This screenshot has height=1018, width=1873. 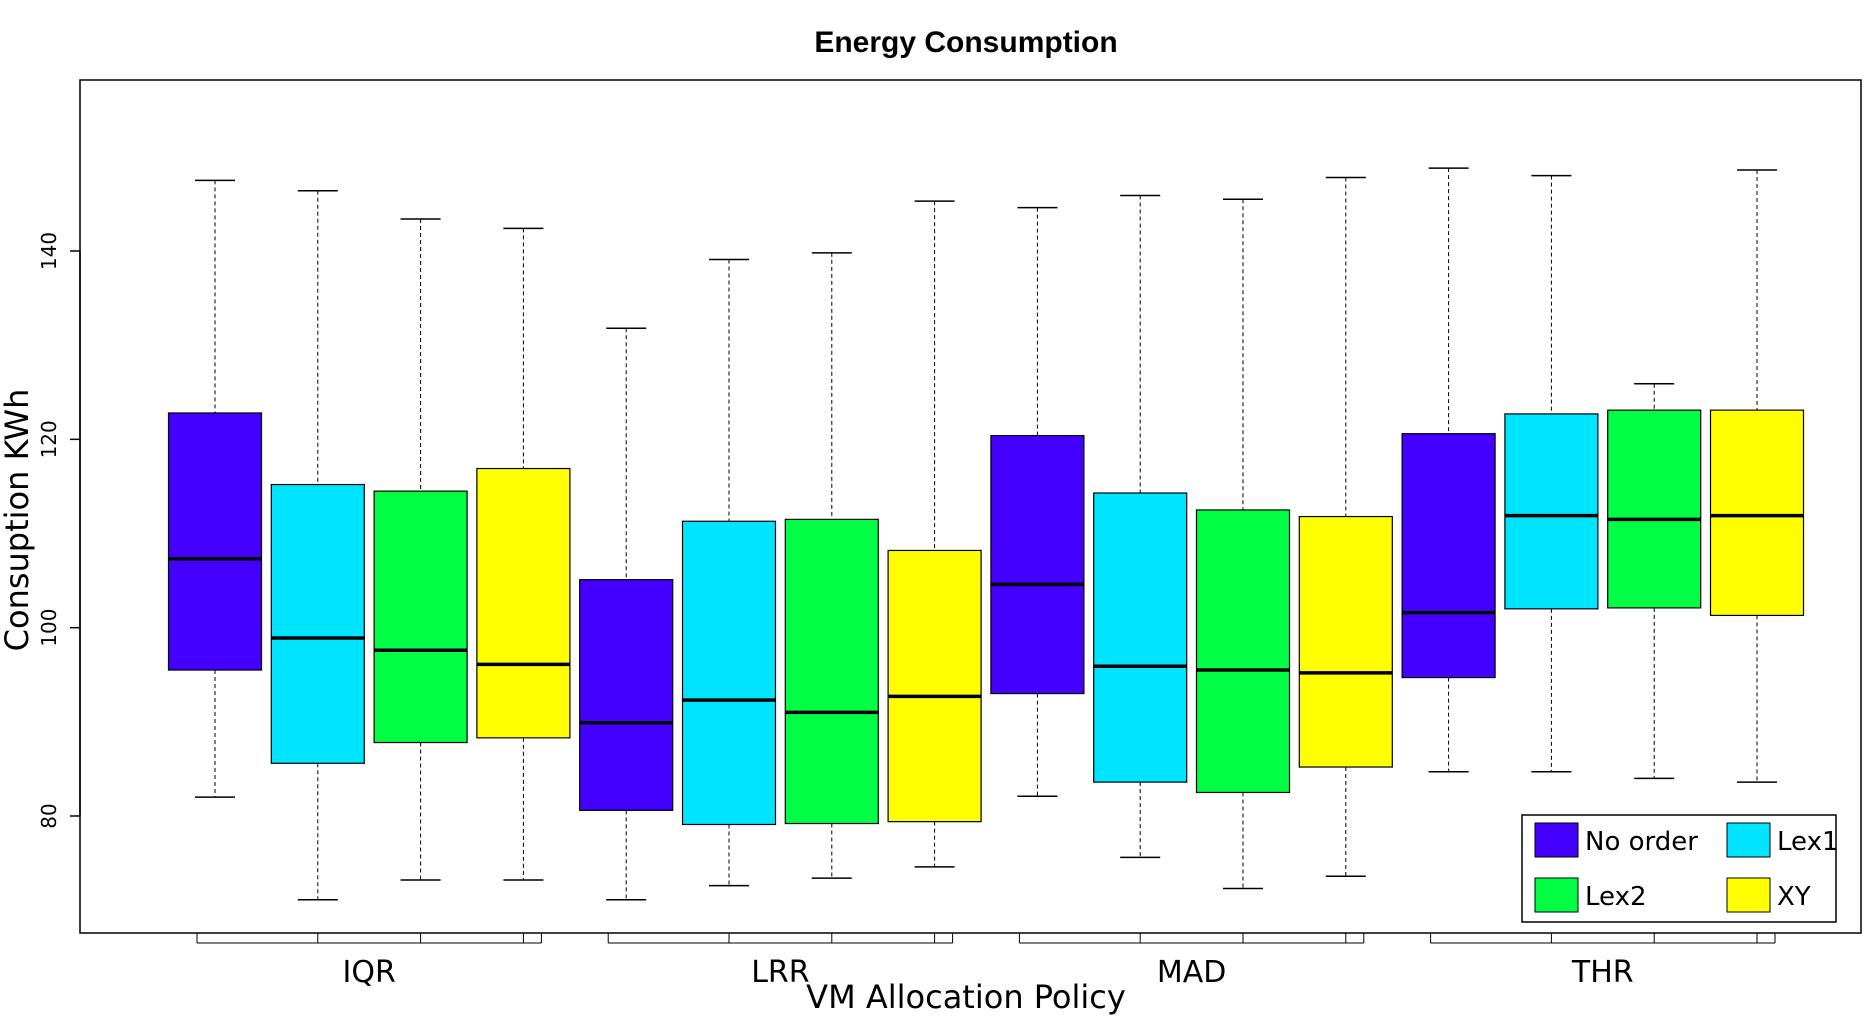 I want to click on box-mad-lex1, so click(x=1140, y=526).